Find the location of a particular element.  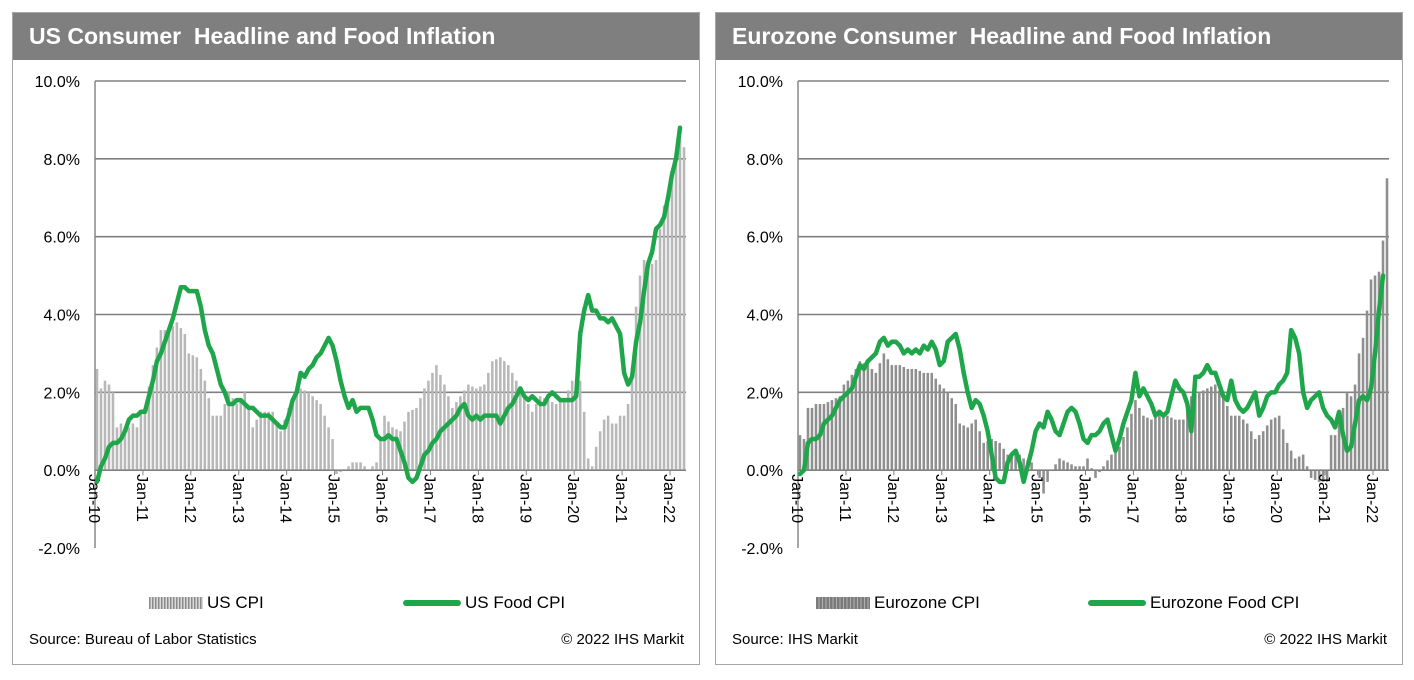

bar-swatch-icon is located at coordinates (843, 603).